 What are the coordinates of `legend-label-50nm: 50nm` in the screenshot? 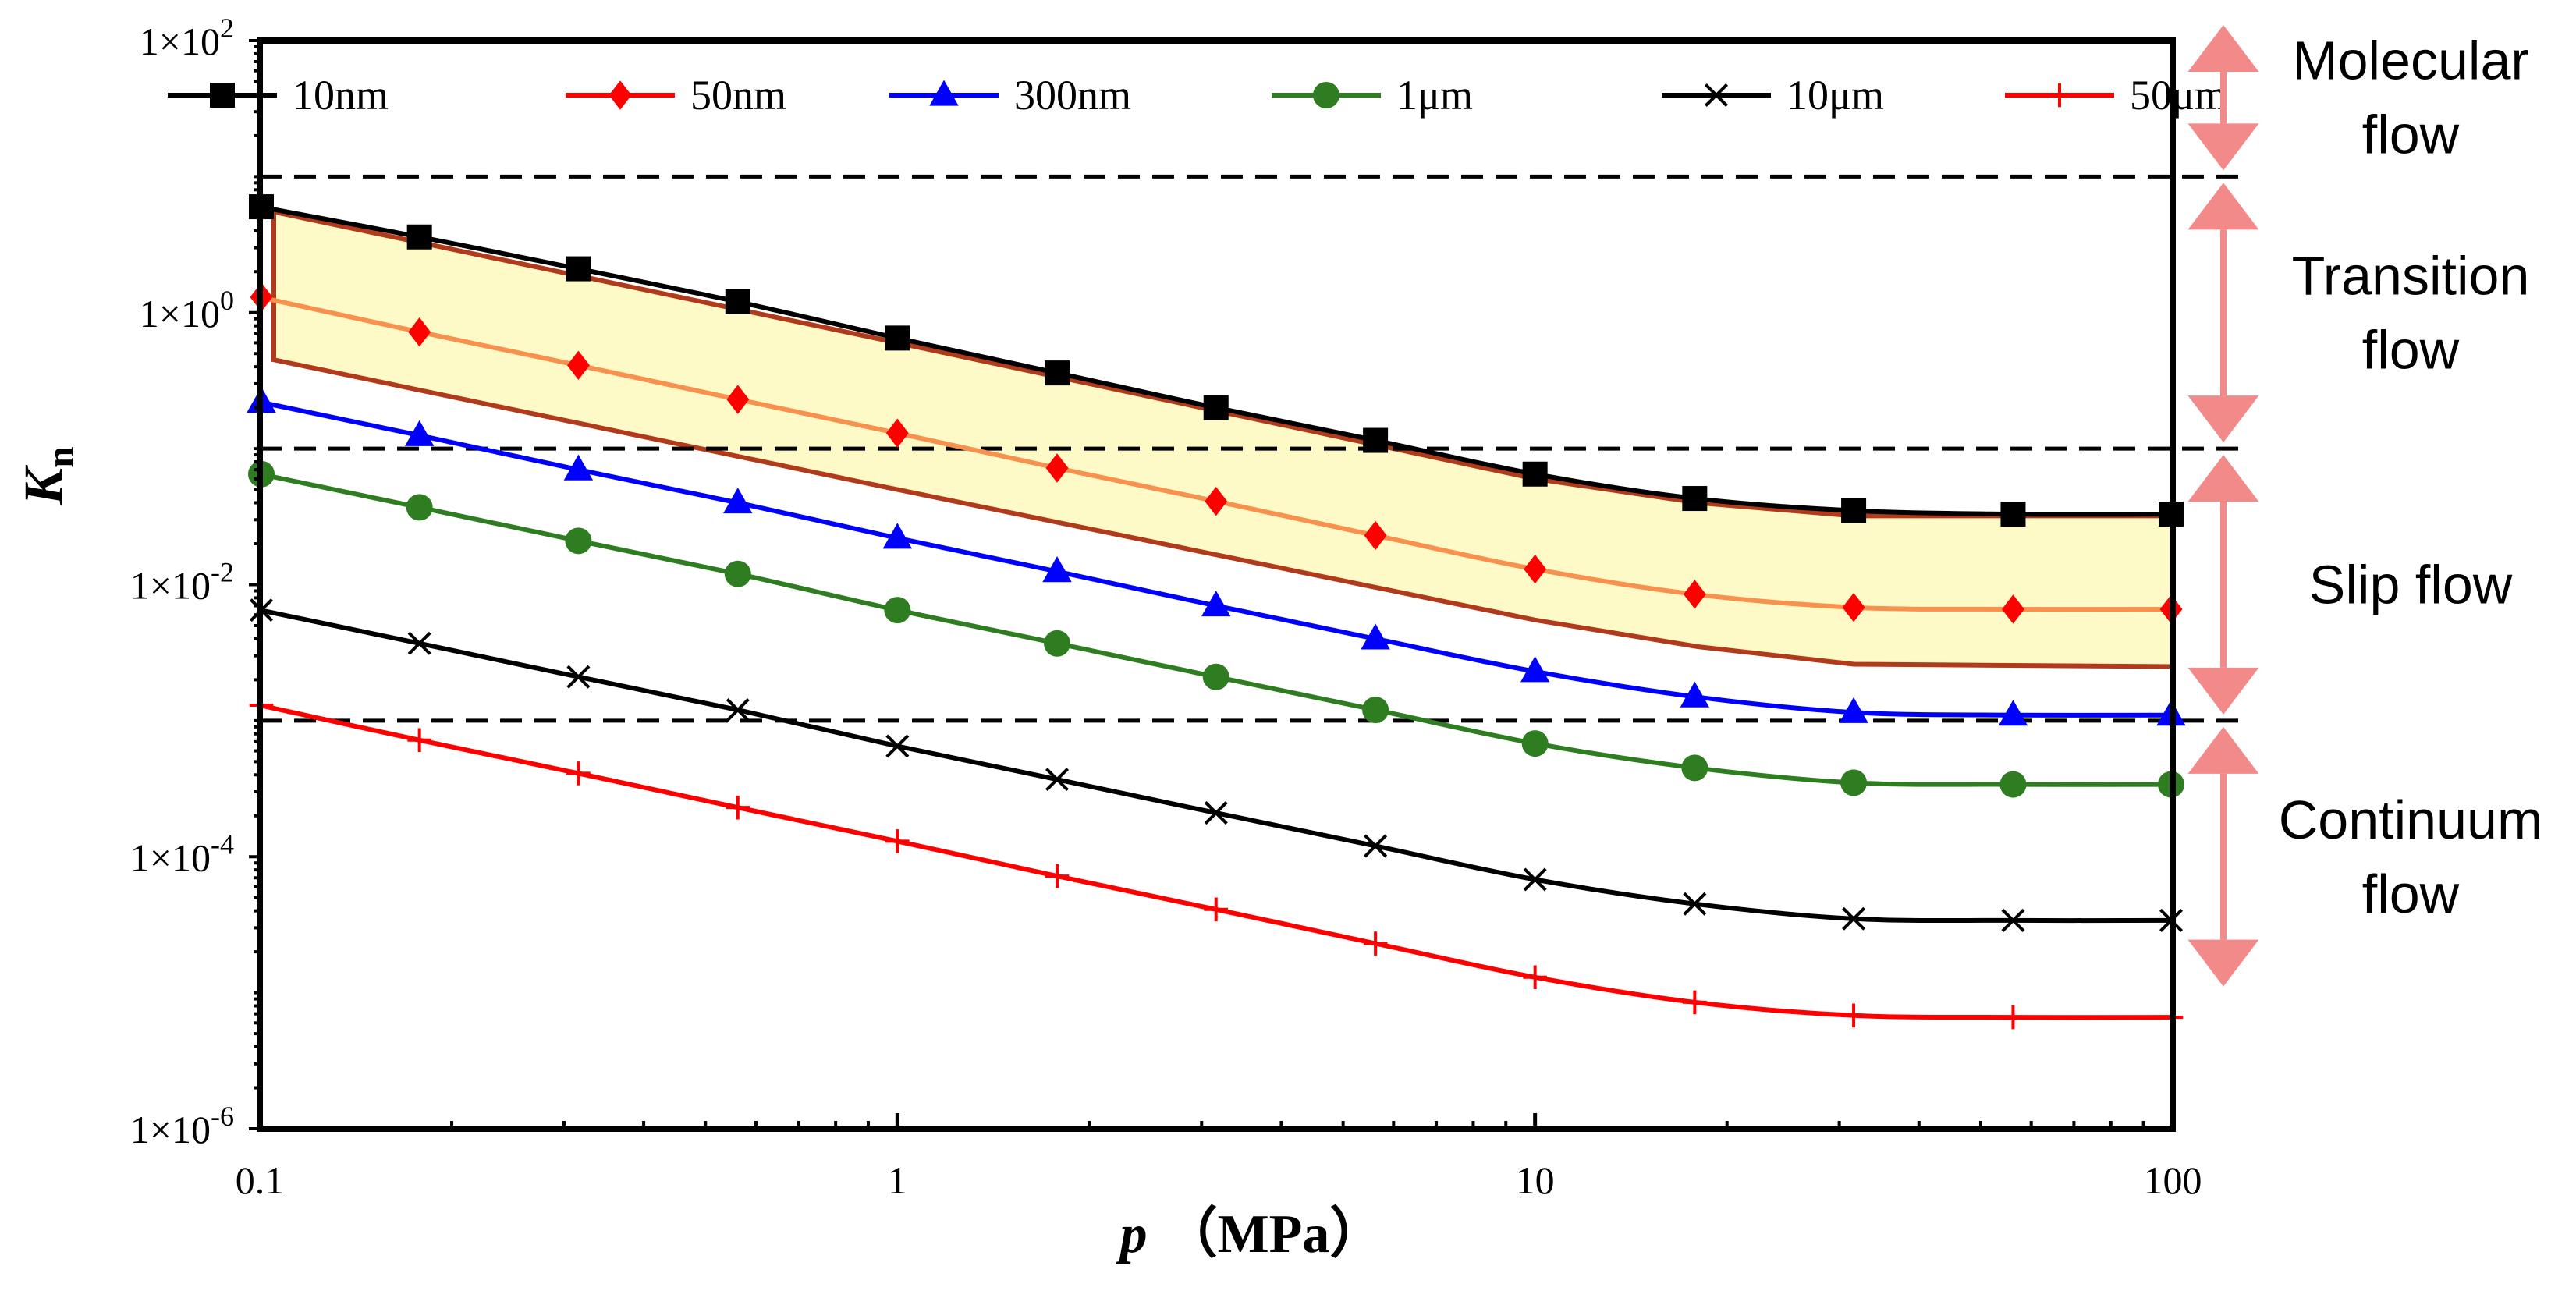 It's located at (738, 95).